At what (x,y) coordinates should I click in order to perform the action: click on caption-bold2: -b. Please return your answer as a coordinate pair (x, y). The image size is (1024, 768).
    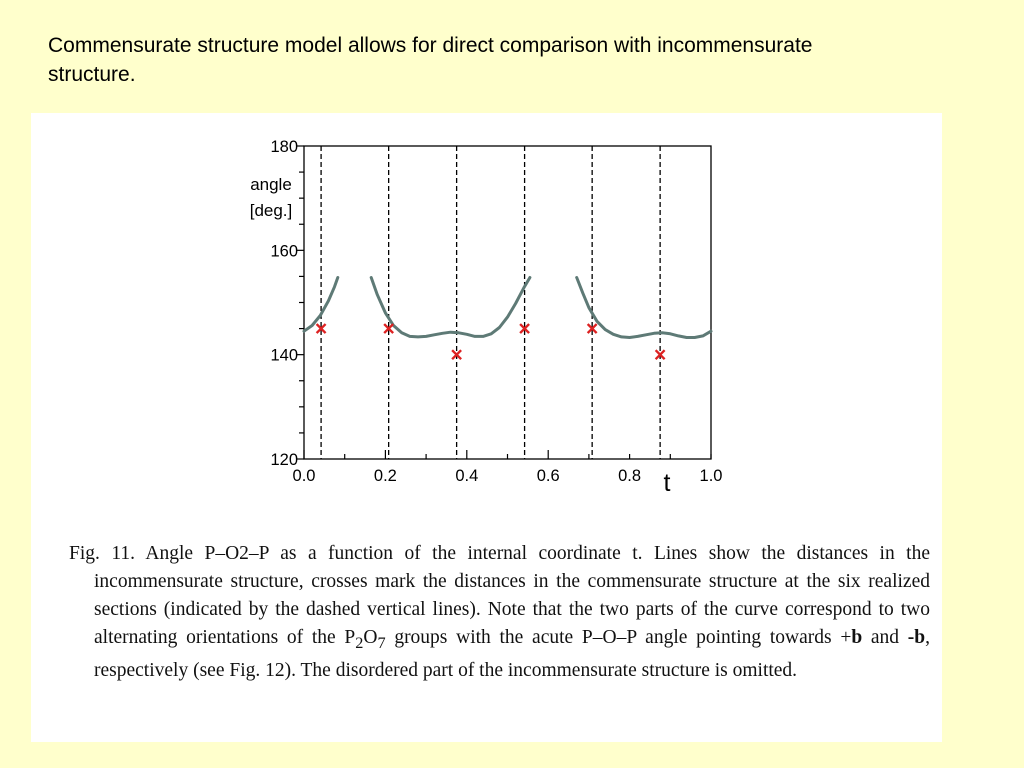
    Looking at the image, I should click on (916, 637).